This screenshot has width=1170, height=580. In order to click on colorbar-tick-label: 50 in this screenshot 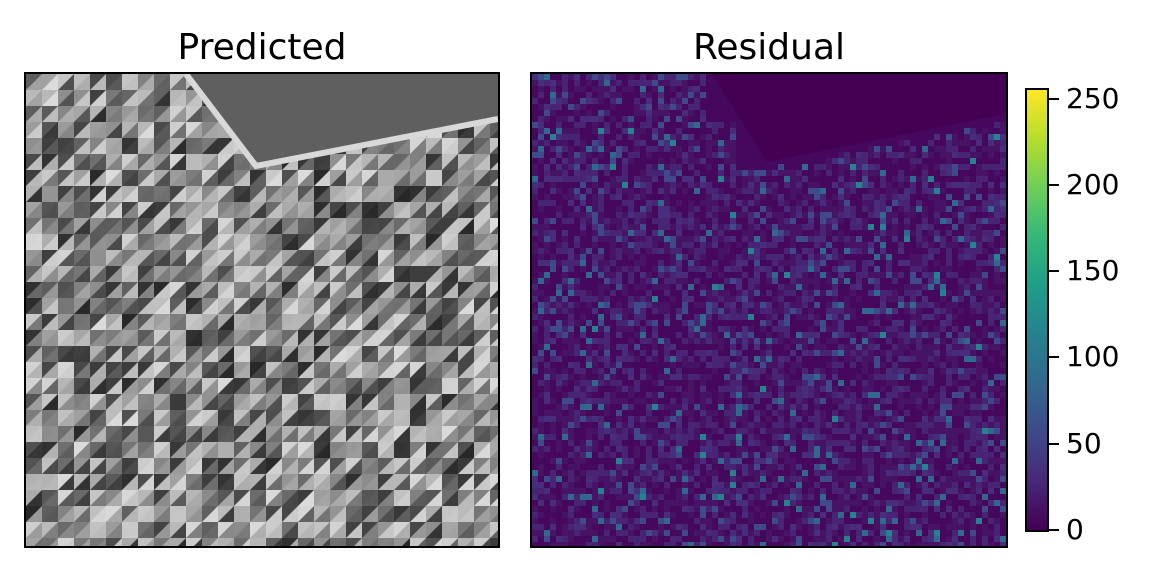, I will do `click(1084, 443)`.